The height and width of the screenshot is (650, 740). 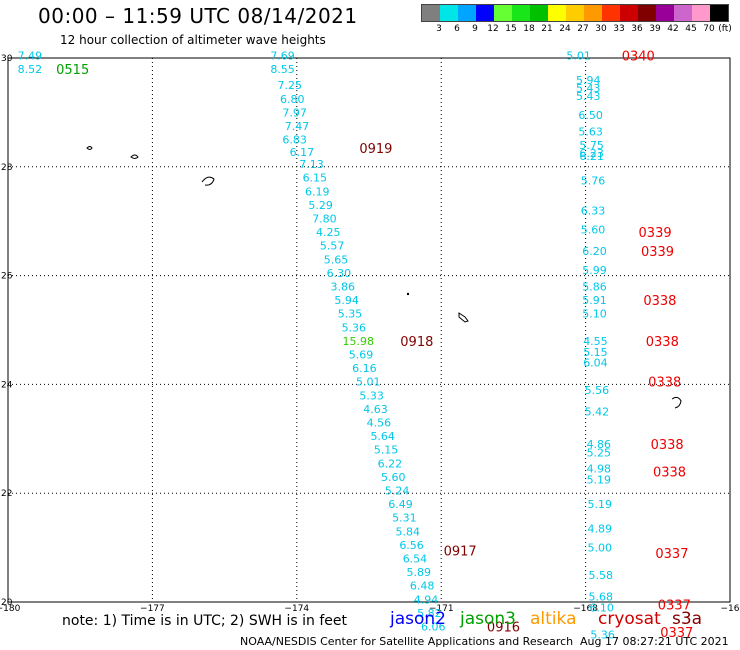 I want to click on wave-height-value: 4.98, so click(x=599, y=469).